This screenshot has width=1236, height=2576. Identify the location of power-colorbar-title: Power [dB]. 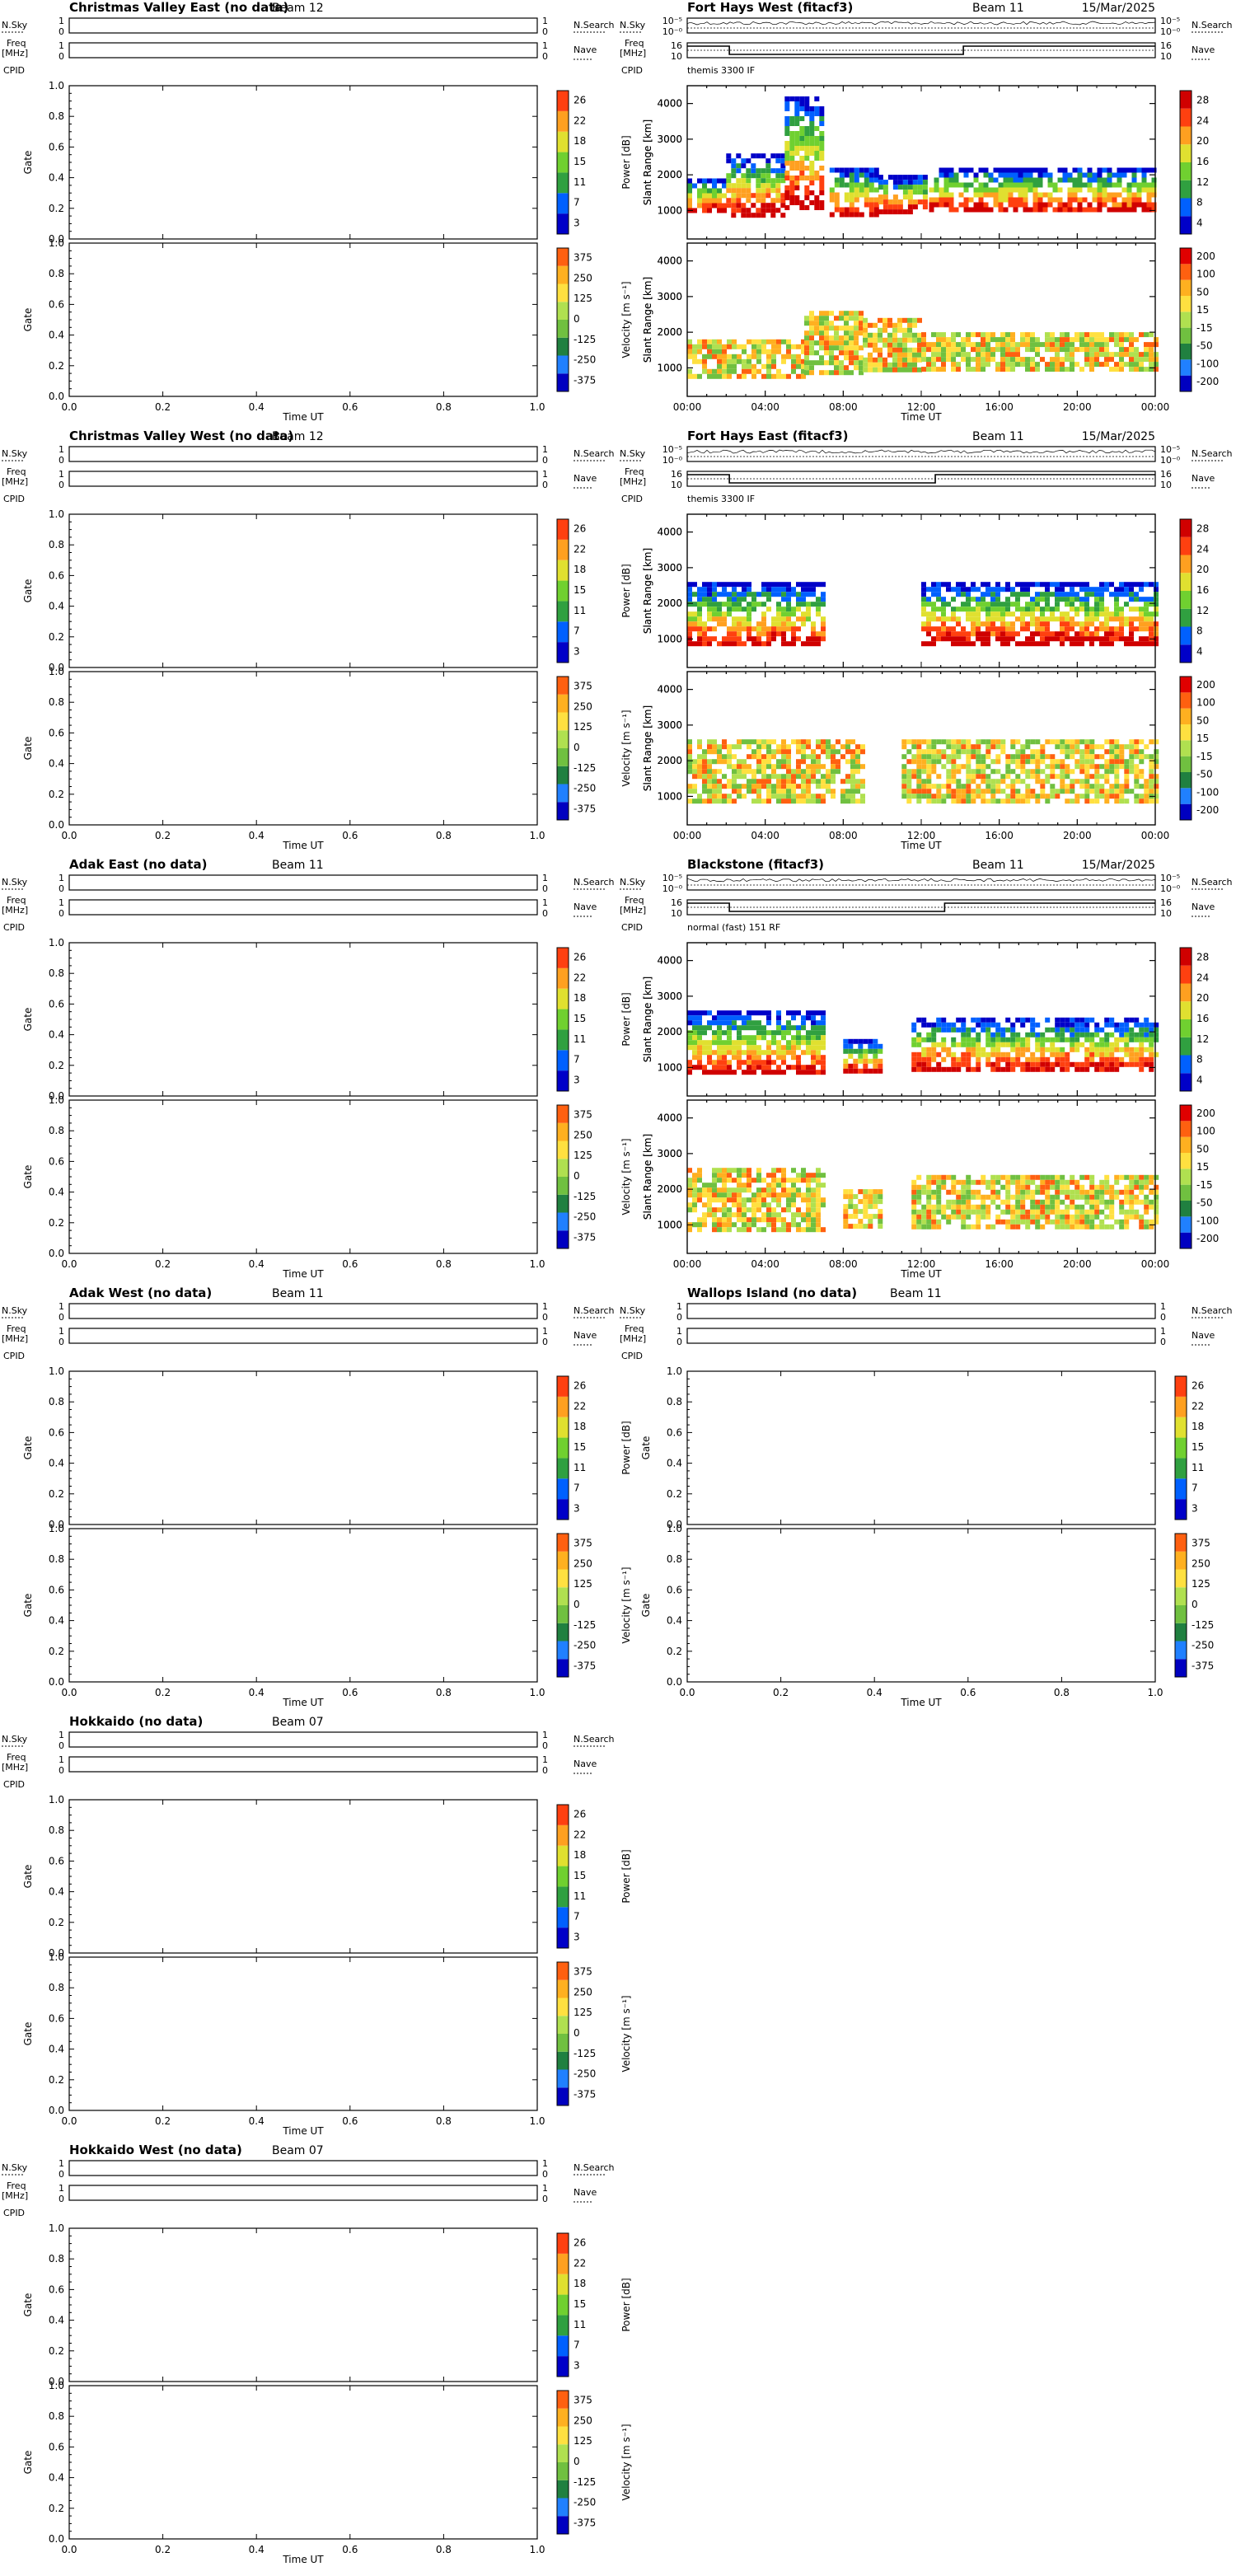
(626, 1019).